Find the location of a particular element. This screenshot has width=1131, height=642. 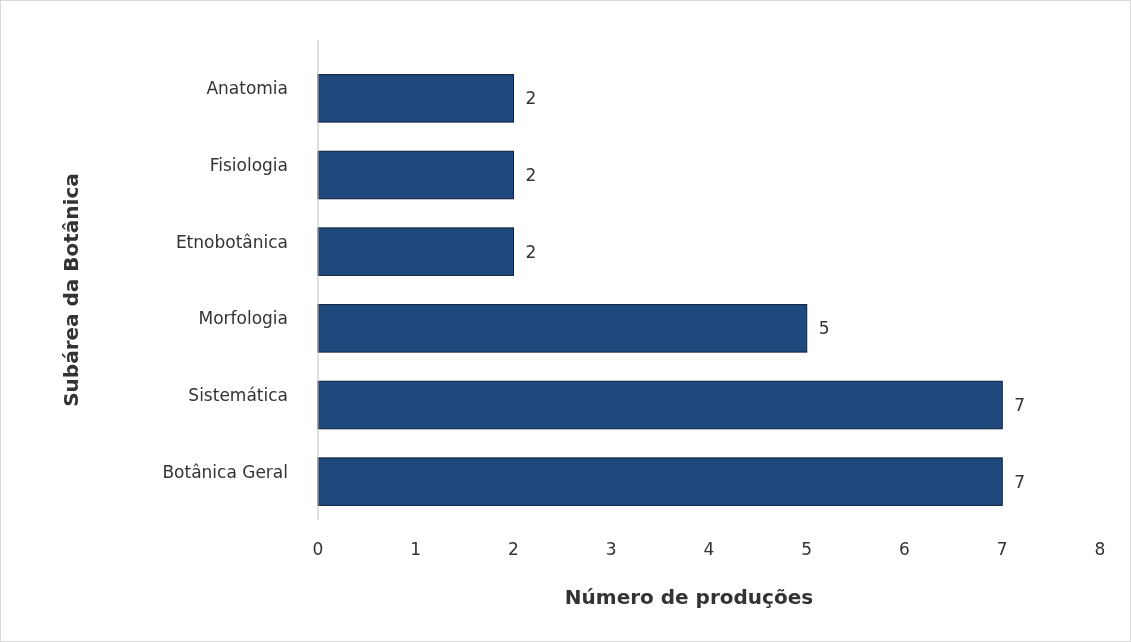

y-tick-label: Botânica Geral is located at coordinates (225, 471).